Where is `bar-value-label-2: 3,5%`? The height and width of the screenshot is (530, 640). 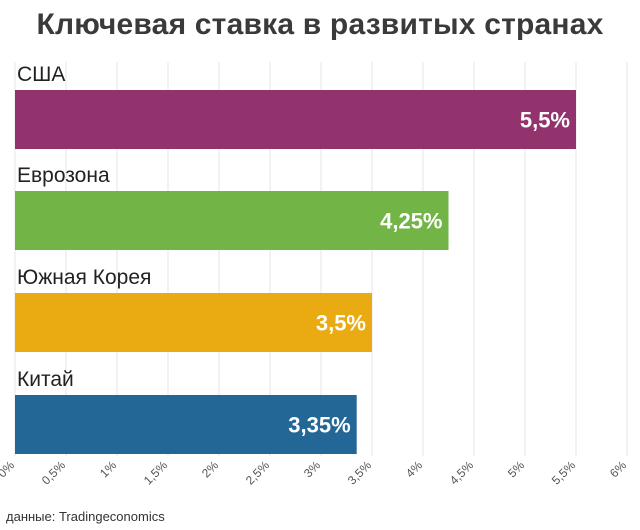 bar-value-label-2: 3,5% is located at coordinates (341, 323).